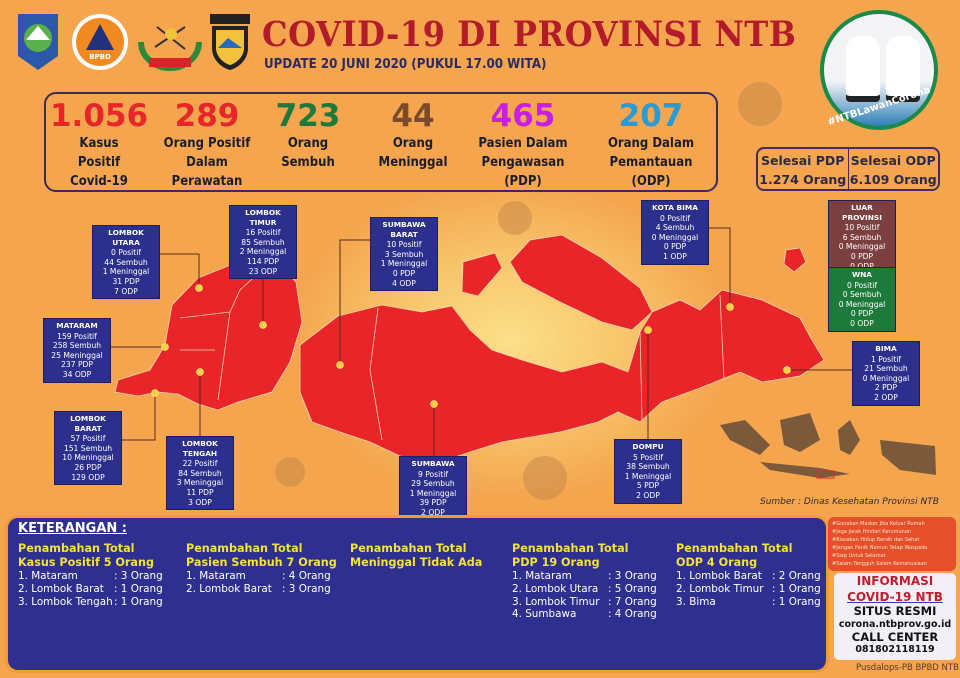 The width and height of the screenshot is (960, 678). What do you see at coordinates (862, 256) in the screenshot?
I see `region-stat: 0 PDP` at bounding box center [862, 256].